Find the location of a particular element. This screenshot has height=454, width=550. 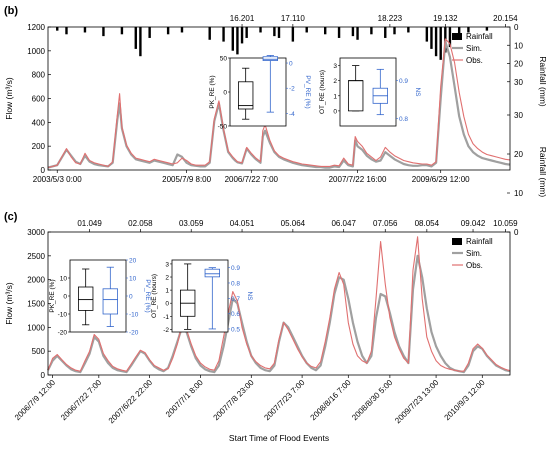

bottom-tick-label: 2006/7/9 12:00 is located at coordinates (35, 400).